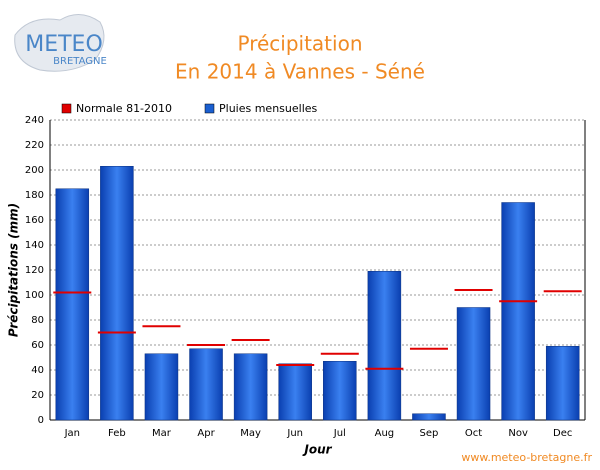 The width and height of the screenshot is (600, 470). I want to click on x-tick-label: Jun, so click(294, 433).